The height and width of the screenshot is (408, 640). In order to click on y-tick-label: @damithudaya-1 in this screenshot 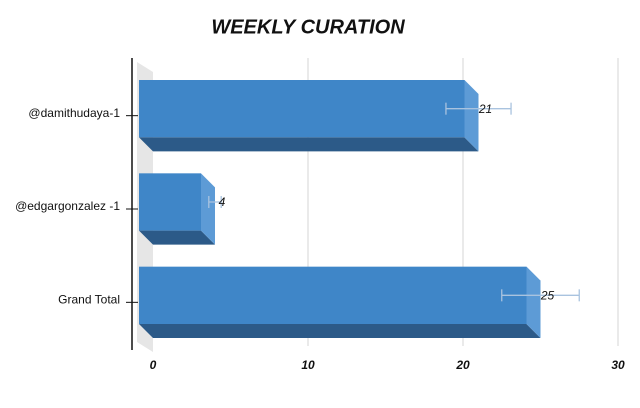, I will do `click(74, 113)`.